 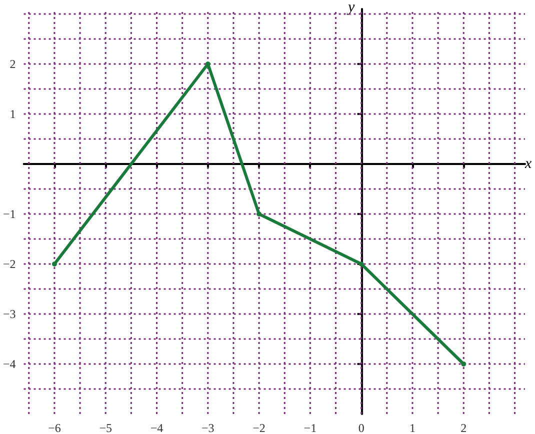 I want to click on x-tick-label: −6, so click(x=54, y=427).